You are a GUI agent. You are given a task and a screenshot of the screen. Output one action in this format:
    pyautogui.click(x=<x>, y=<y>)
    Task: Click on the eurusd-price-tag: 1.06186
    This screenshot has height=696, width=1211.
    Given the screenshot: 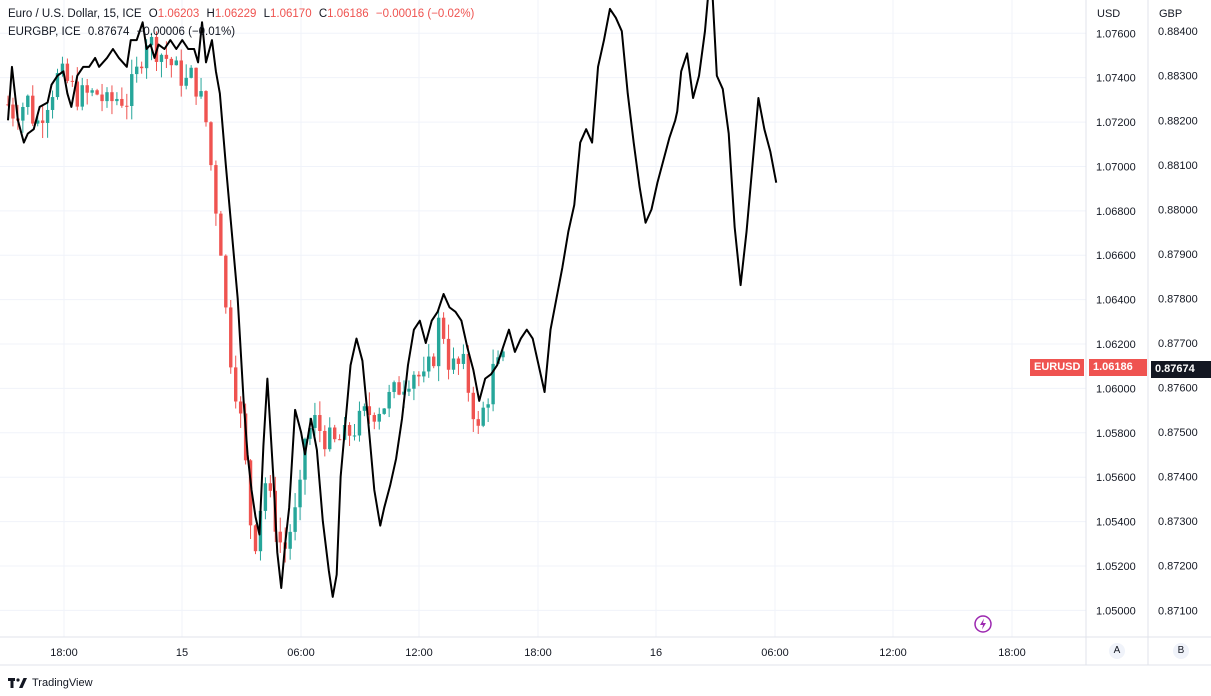 What is the action you would take?
    pyautogui.click(x=1118, y=367)
    